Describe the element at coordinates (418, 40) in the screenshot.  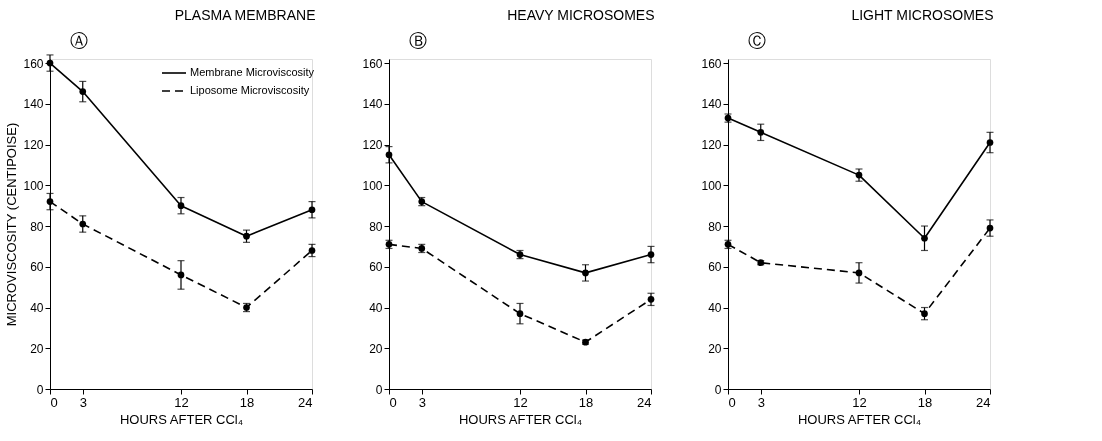
I see `text: Ⓑ` at that location.